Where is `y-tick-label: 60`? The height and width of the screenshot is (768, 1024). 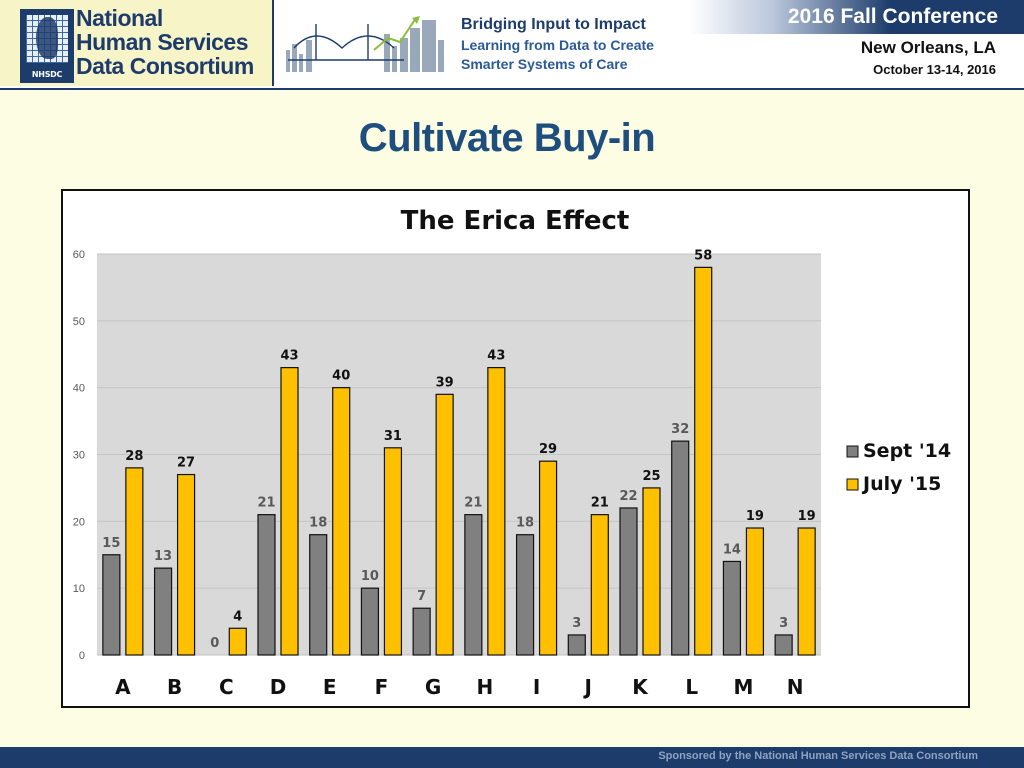 y-tick-label: 60 is located at coordinates (79, 255).